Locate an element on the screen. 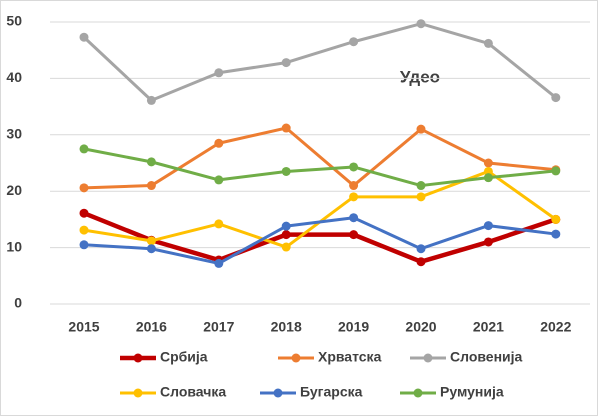 The image size is (598, 416). x-tick-label: 2015 is located at coordinates (83, 327).